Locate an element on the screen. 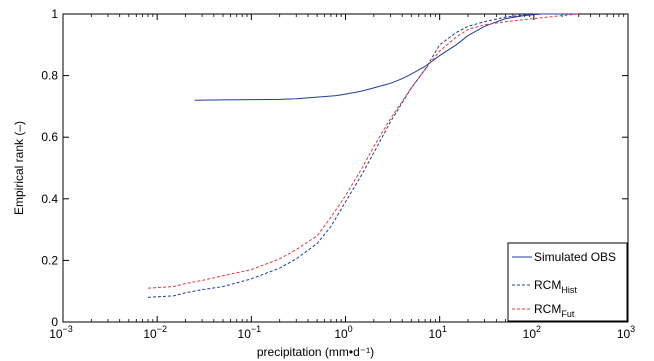  x-tick-exponent: 1 is located at coordinates (444, 329).